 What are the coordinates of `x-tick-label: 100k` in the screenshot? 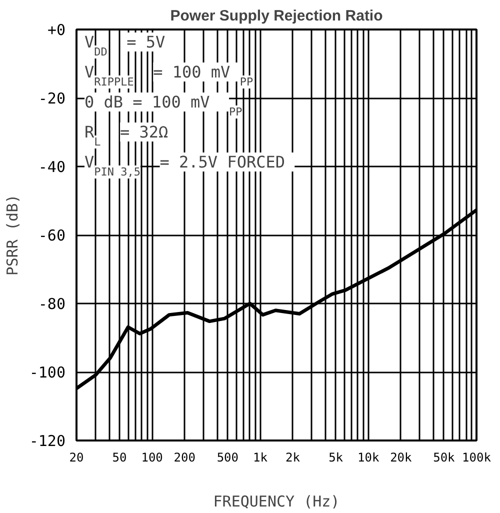 It's located at (477, 457).